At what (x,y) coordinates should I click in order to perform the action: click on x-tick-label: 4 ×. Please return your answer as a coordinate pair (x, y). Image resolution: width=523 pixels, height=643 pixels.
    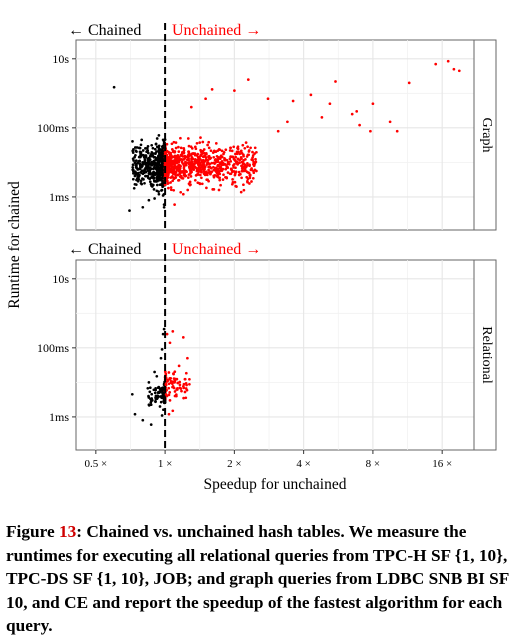
    Looking at the image, I should click on (303, 464).